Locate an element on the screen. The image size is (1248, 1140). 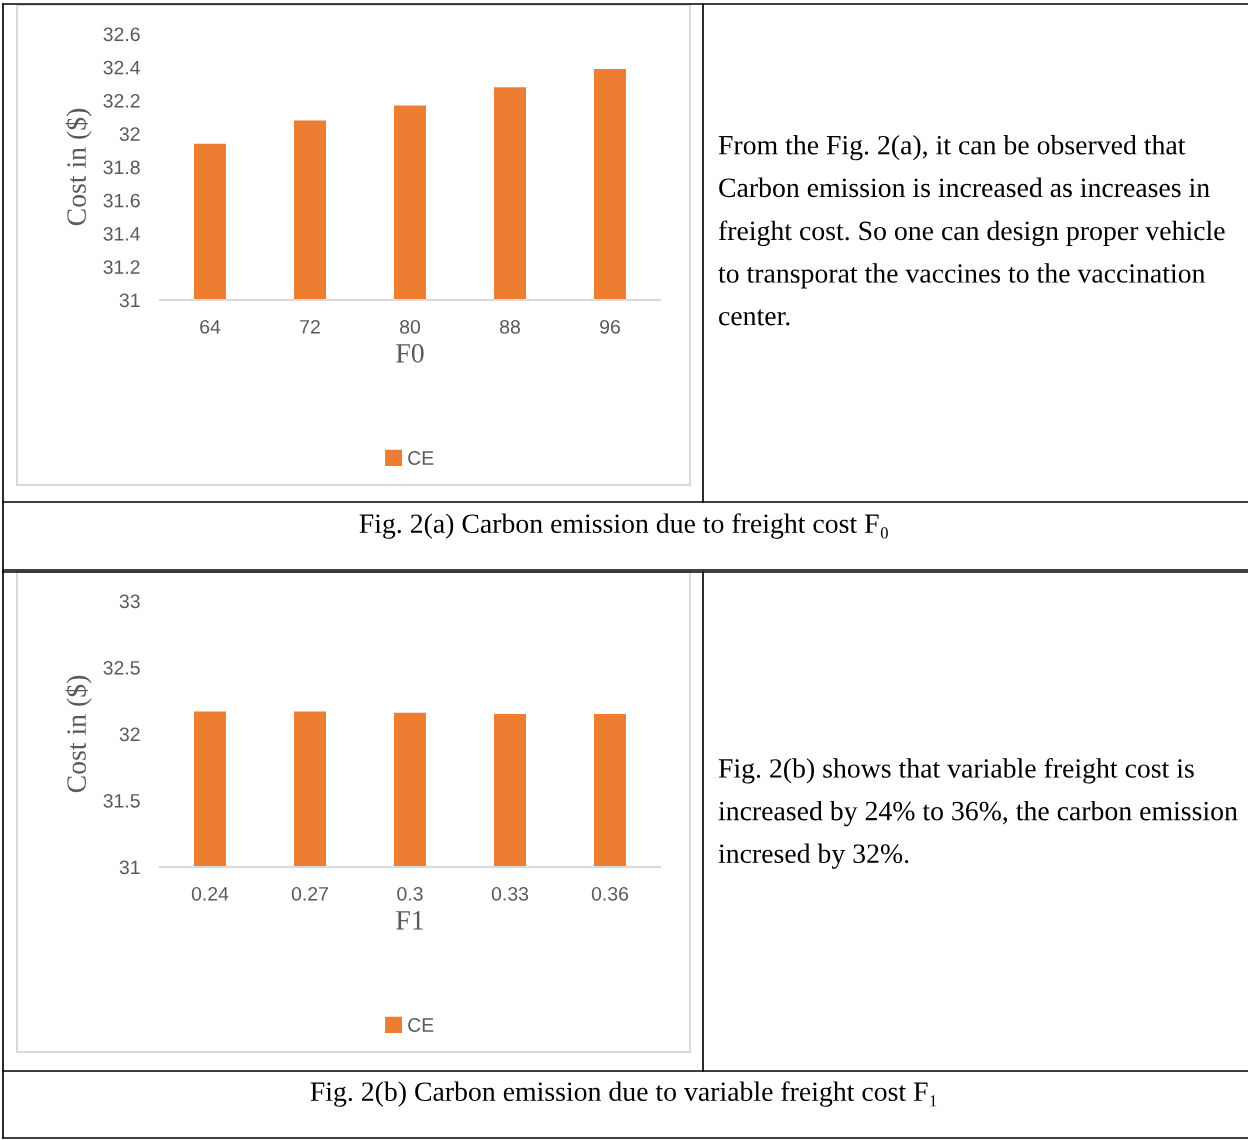
y-tick-label: 32.6 is located at coordinates (121, 34).